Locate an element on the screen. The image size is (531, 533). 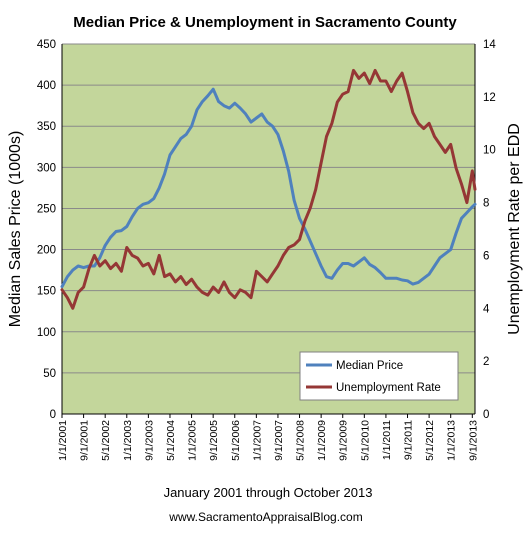
x-tick-label: 9/1/2011 is located at coordinates (409, 440).